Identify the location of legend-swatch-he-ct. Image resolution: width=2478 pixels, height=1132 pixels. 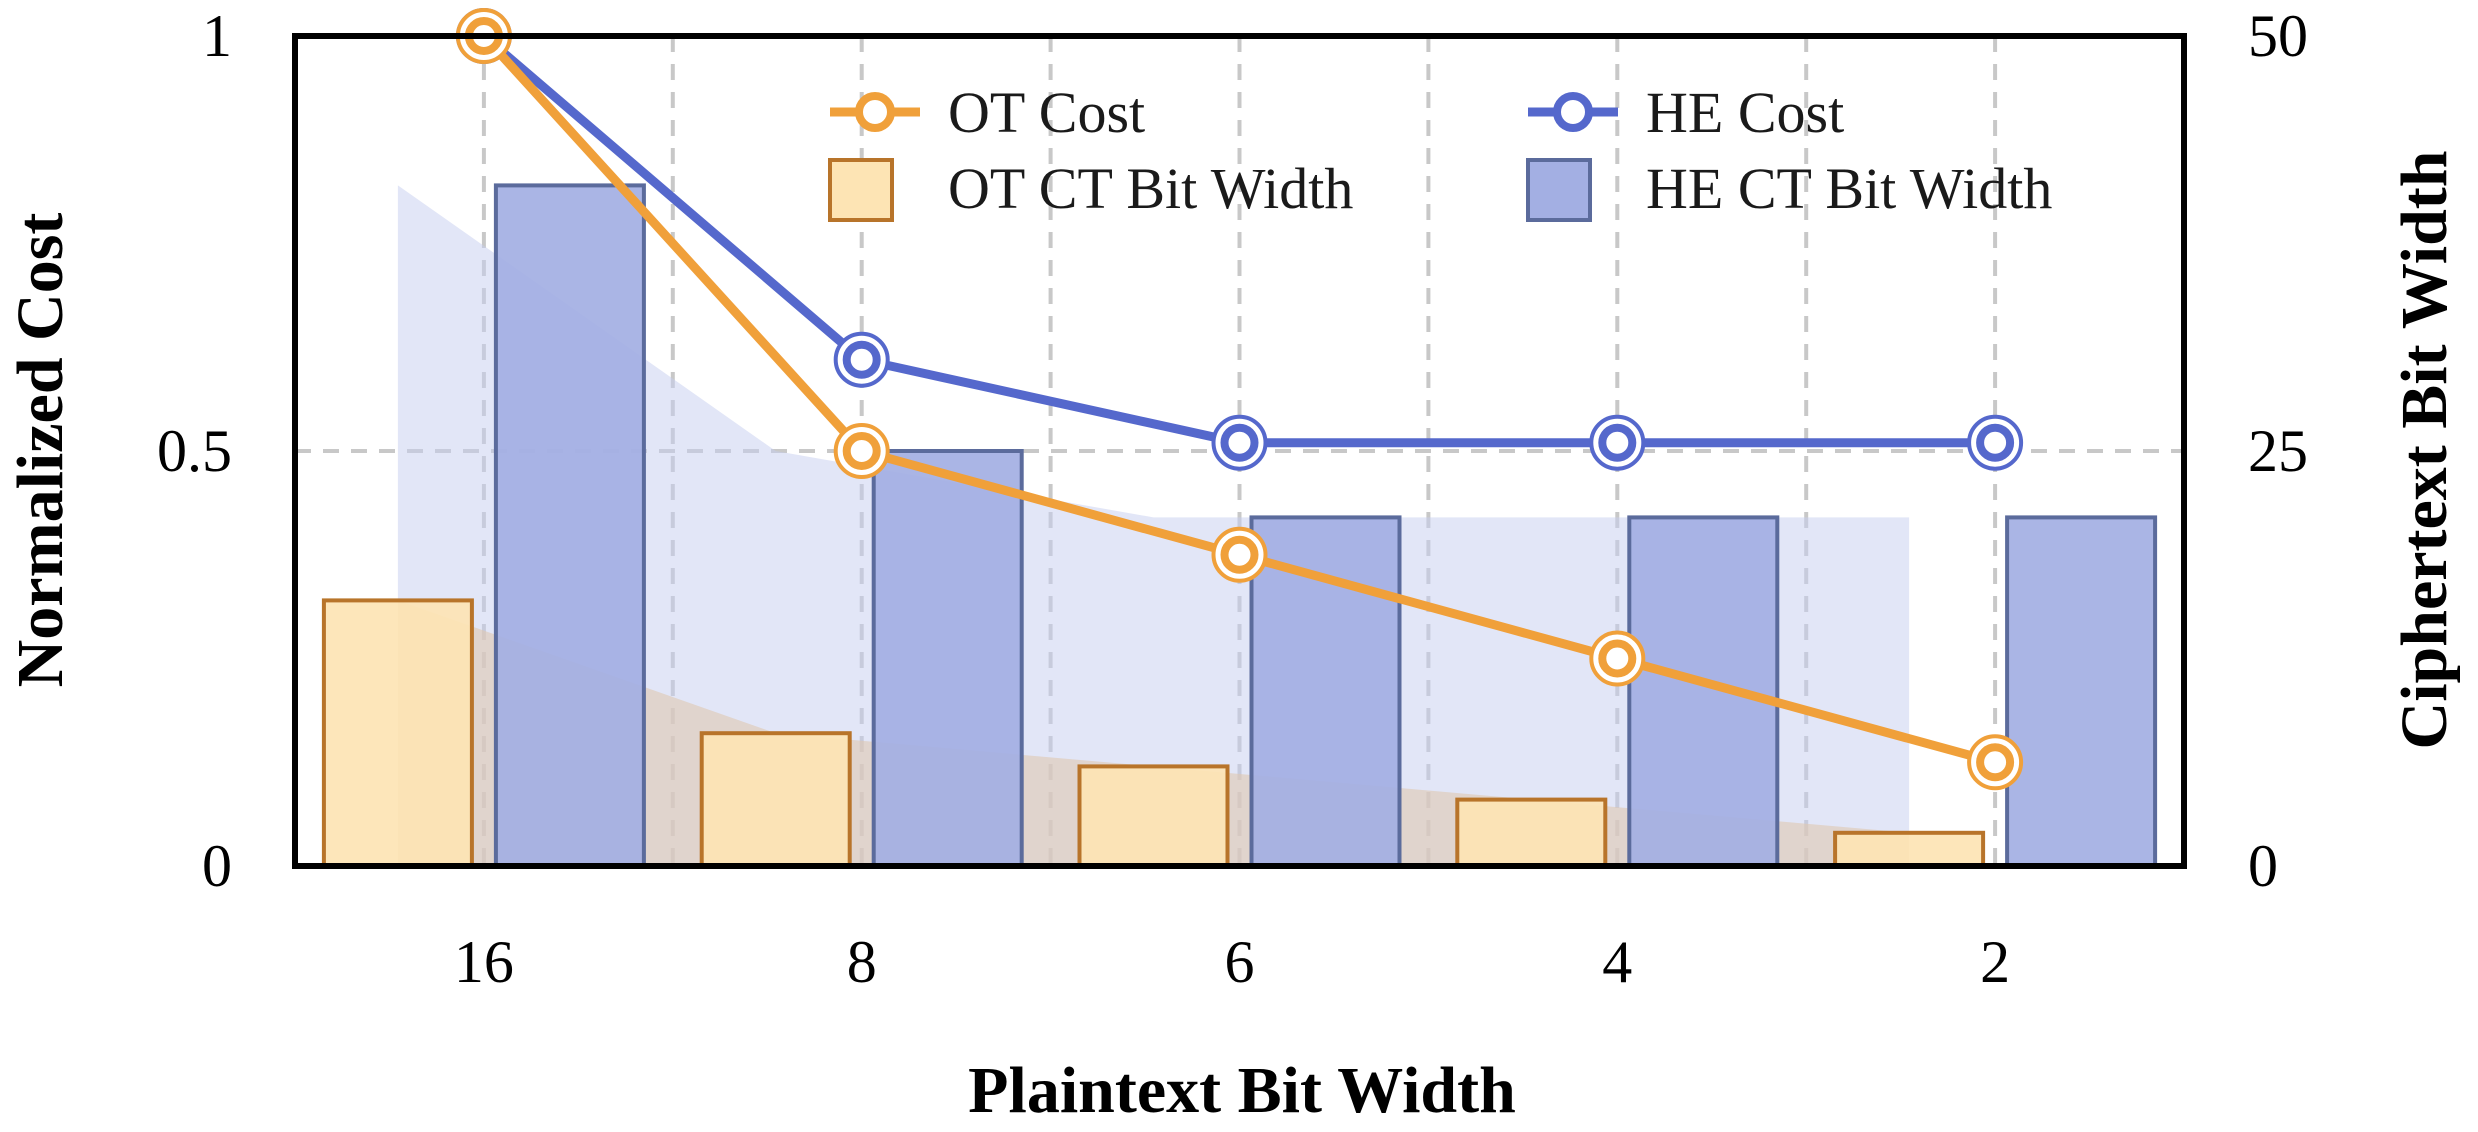
(1559, 190).